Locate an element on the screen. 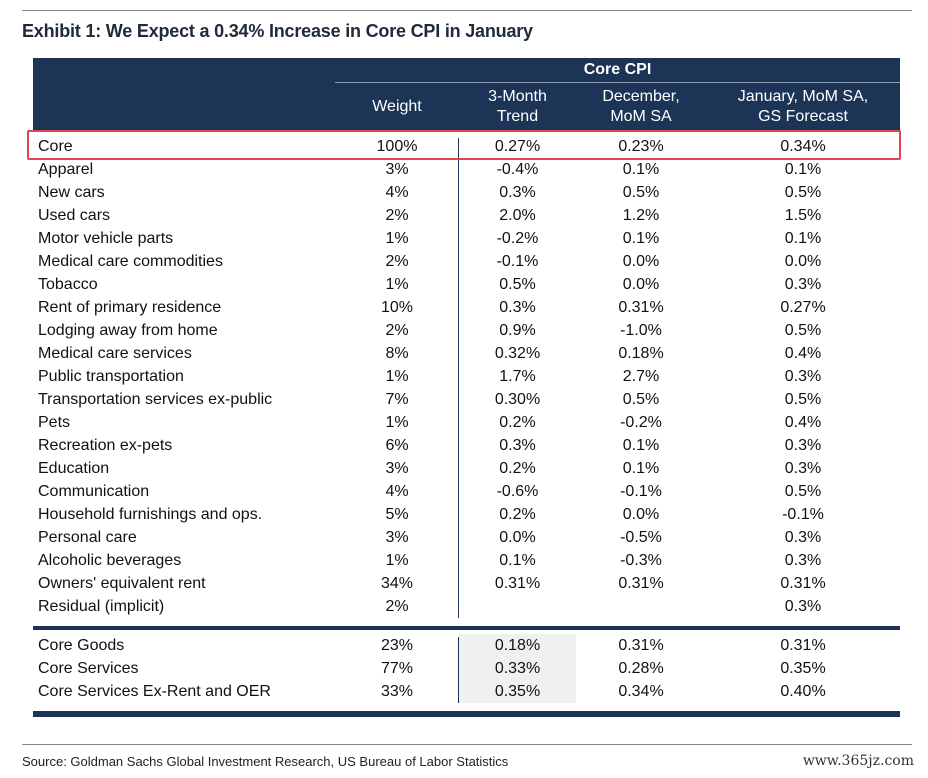  group-header: Core CPI is located at coordinates (617, 70).